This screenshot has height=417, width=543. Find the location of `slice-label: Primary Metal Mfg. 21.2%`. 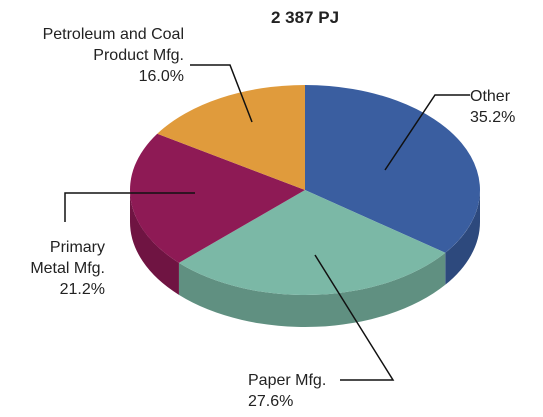

slice-label: Primary Metal Mfg. 21.2% is located at coordinates (57, 268).